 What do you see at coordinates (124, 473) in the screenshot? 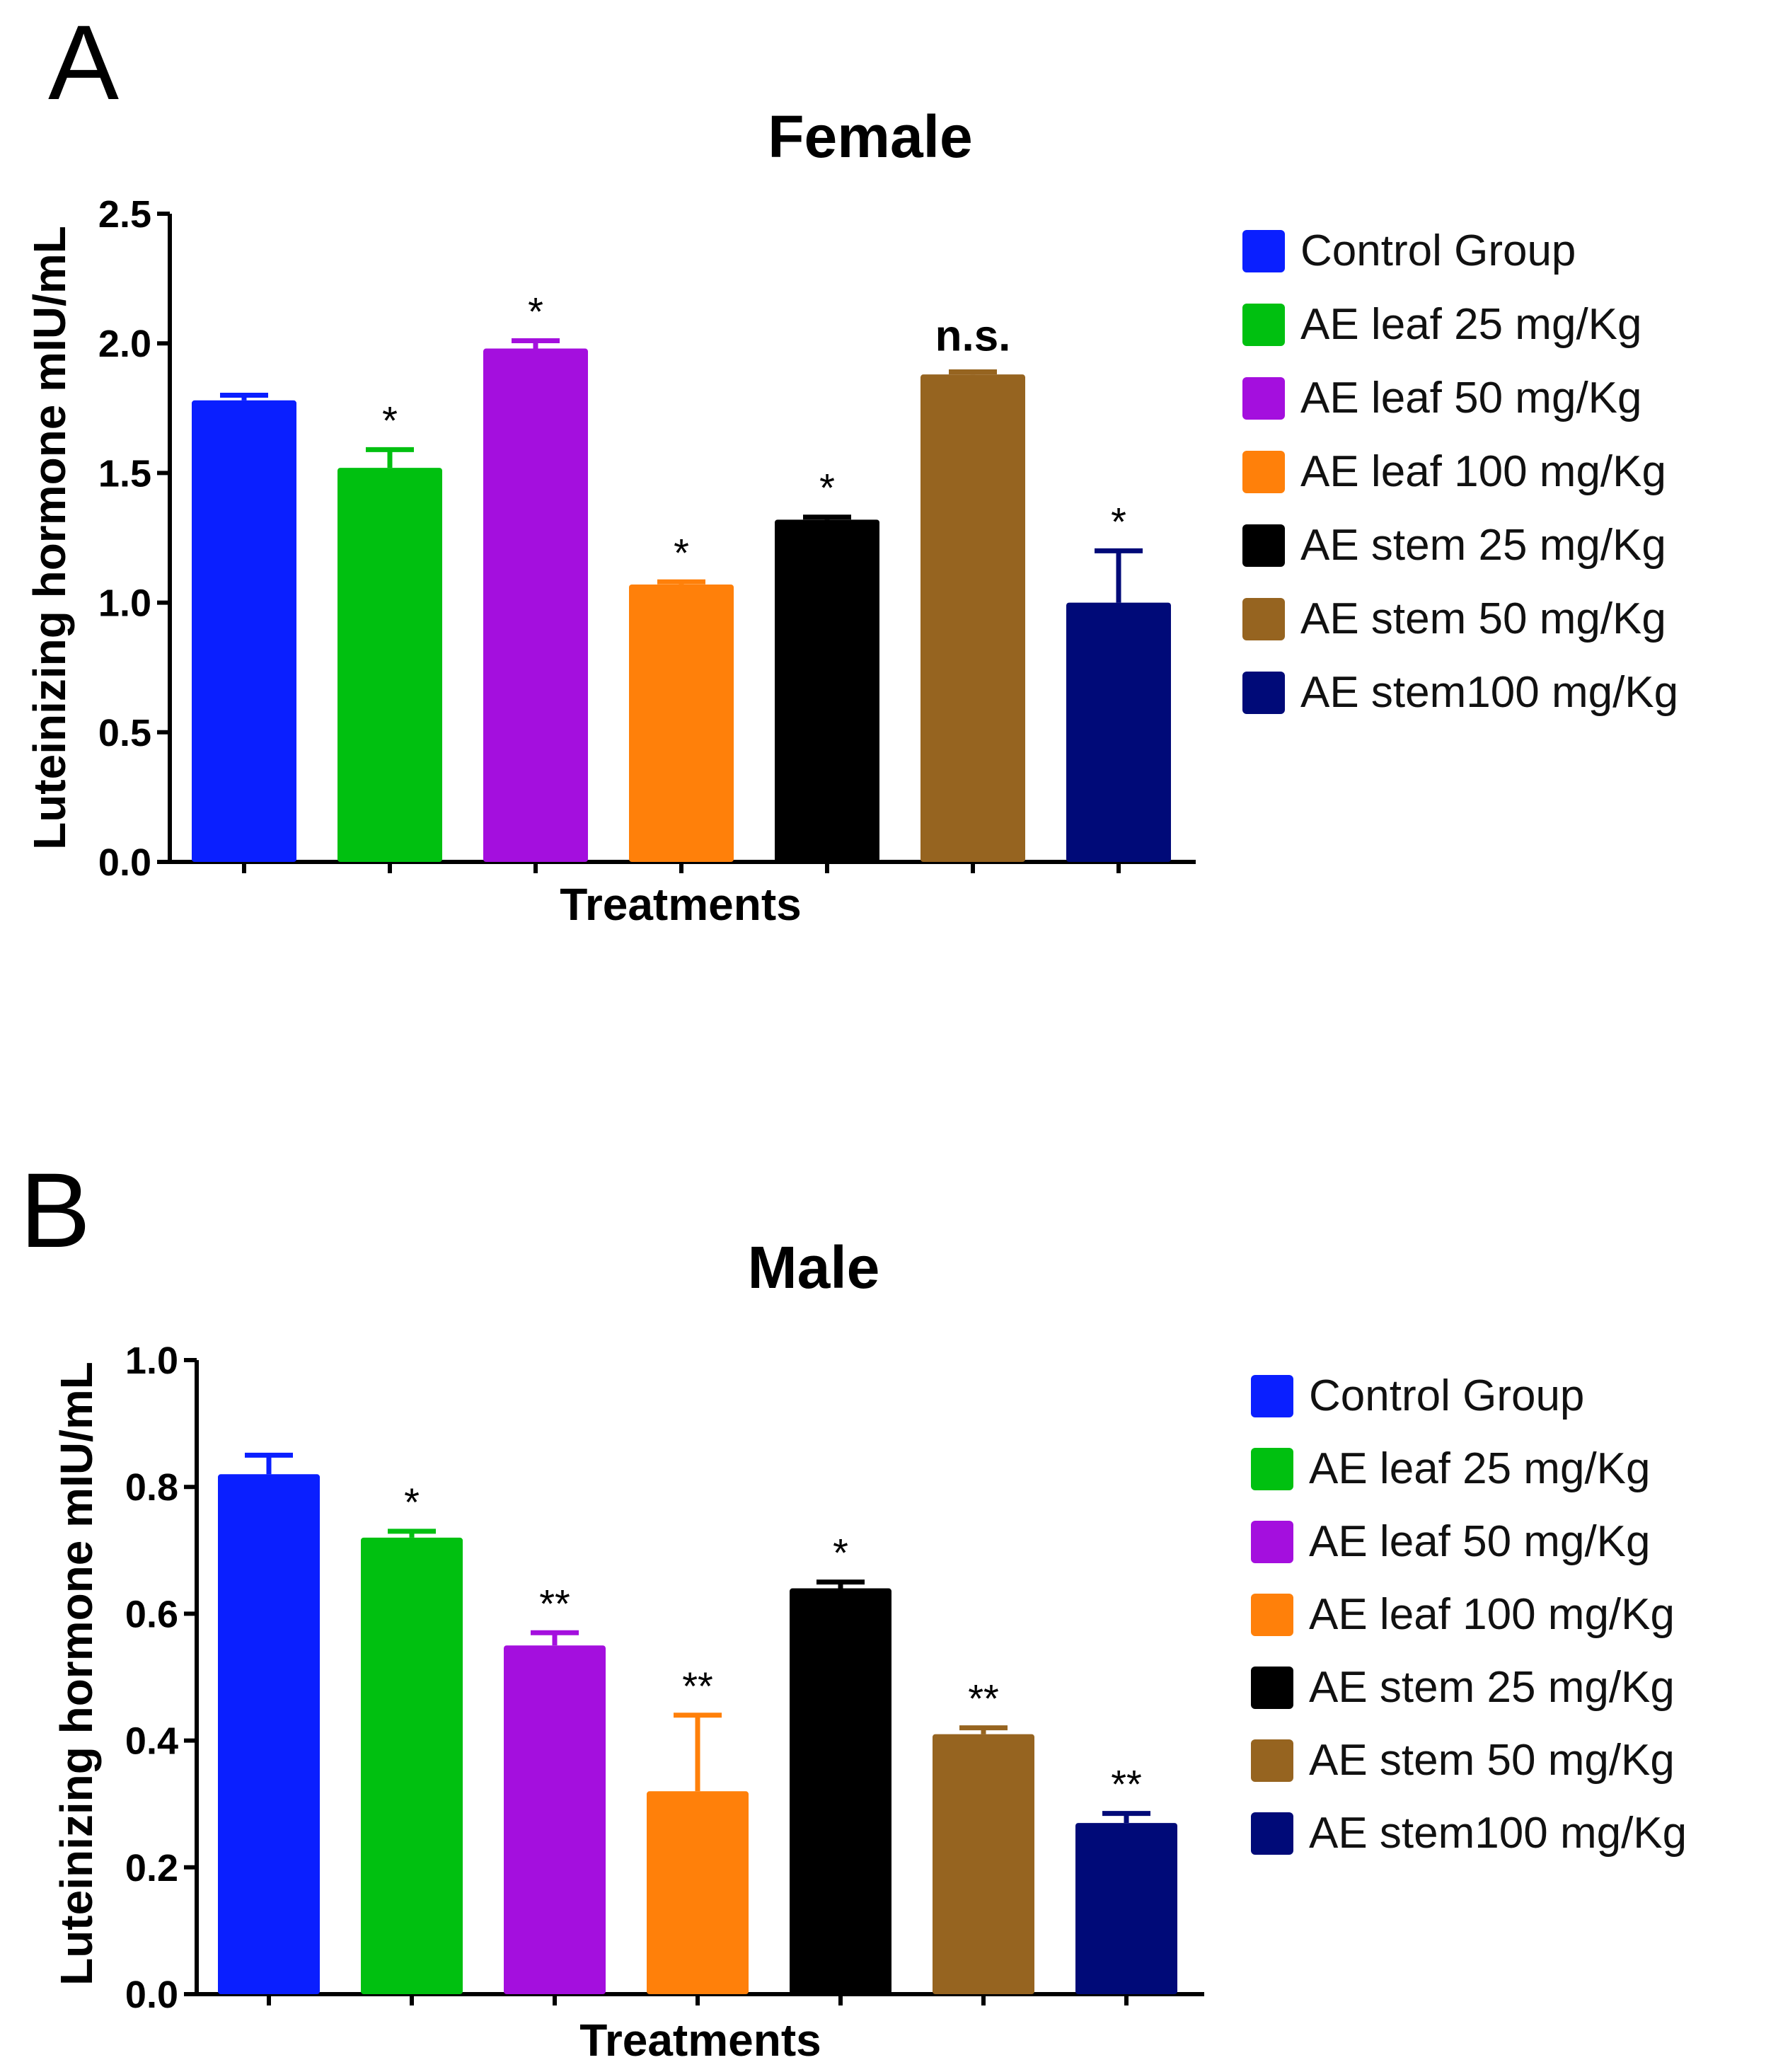
I see `y-tick-label: 1.5` at bounding box center [124, 473].